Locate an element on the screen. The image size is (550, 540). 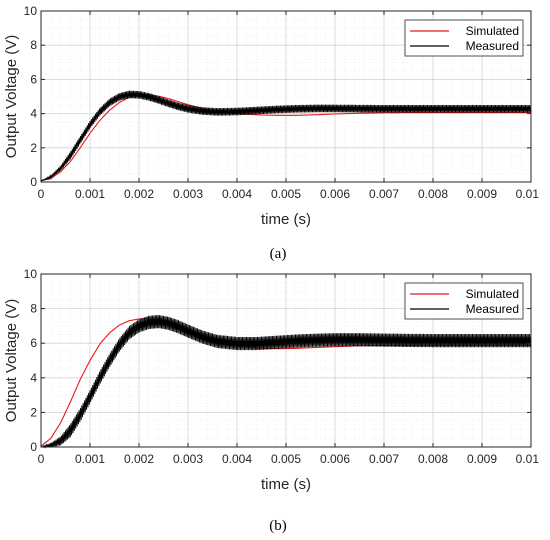
chart-a-x-tick-label: 0.008 is located at coordinates (433, 194).